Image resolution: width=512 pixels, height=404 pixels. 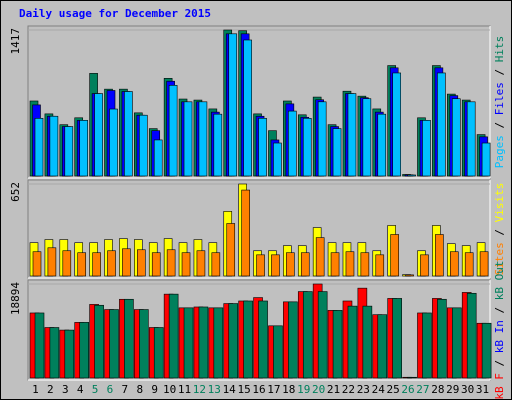 I want to click on legend-entry: Sites, so click(x=499, y=258).